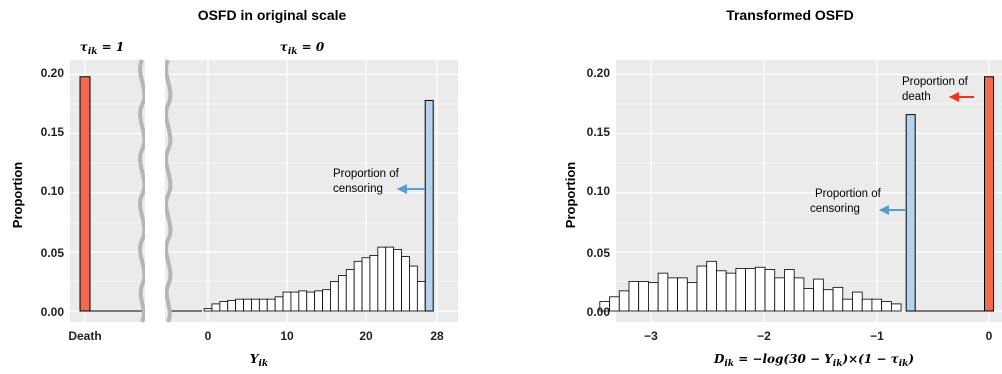 The width and height of the screenshot is (1002, 374). I want to click on left-chart-title: OSFD in original scale, so click(272, 15).